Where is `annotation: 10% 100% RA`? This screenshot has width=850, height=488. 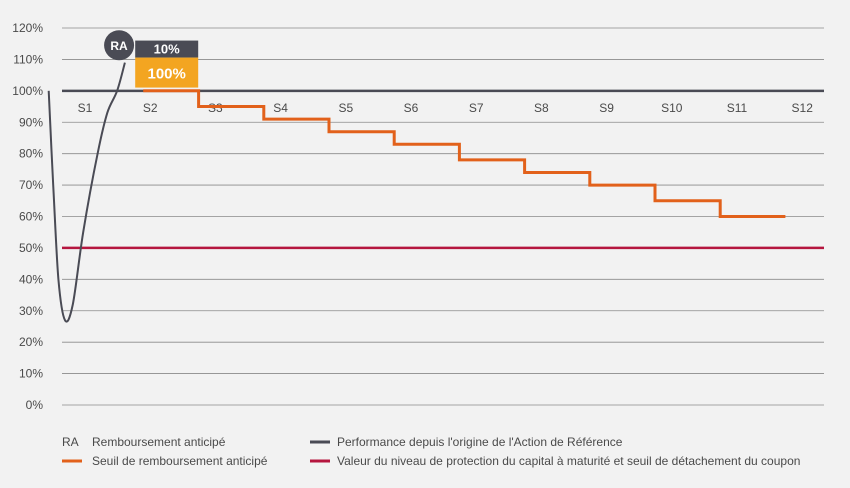 annotation: 10% 100% RA is located at coordinates (151, 59).